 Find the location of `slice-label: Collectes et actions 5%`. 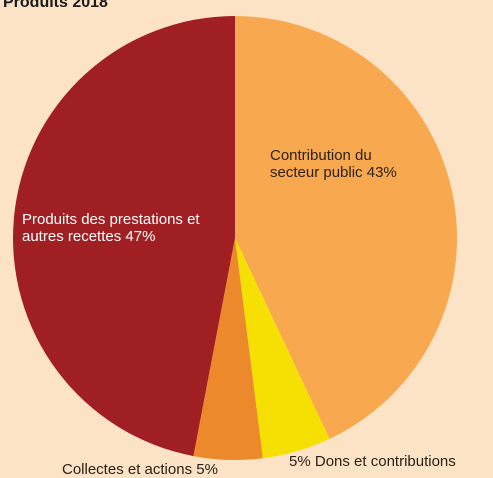

slice-label: Collectes et actions 5% is located at coordinates (140, 469).